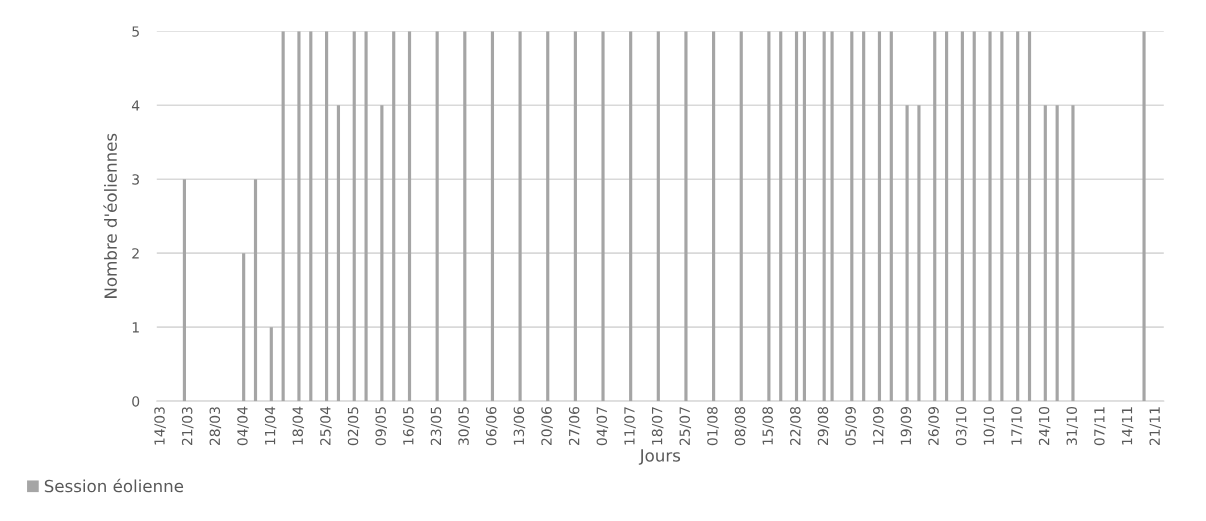  What do you see at coordinates (243, 426) in the screenshot?
I see `x-tick-label: 04/04` at bounding box center [243, 426].